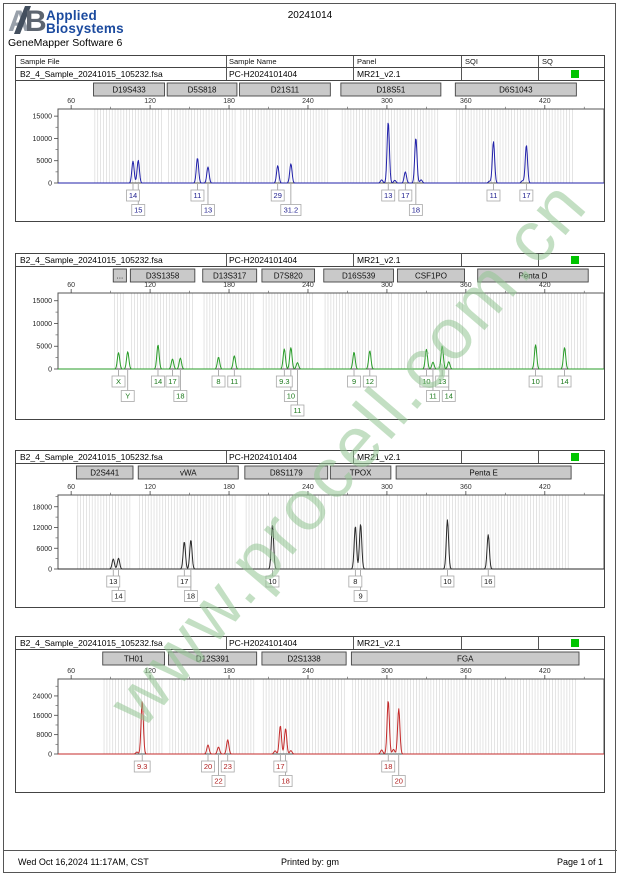 The height and width of the screenshot is (877, 620). Describe the element at coordinates (118, 381) in the screenshot. I see `allele-label: X` at that location.